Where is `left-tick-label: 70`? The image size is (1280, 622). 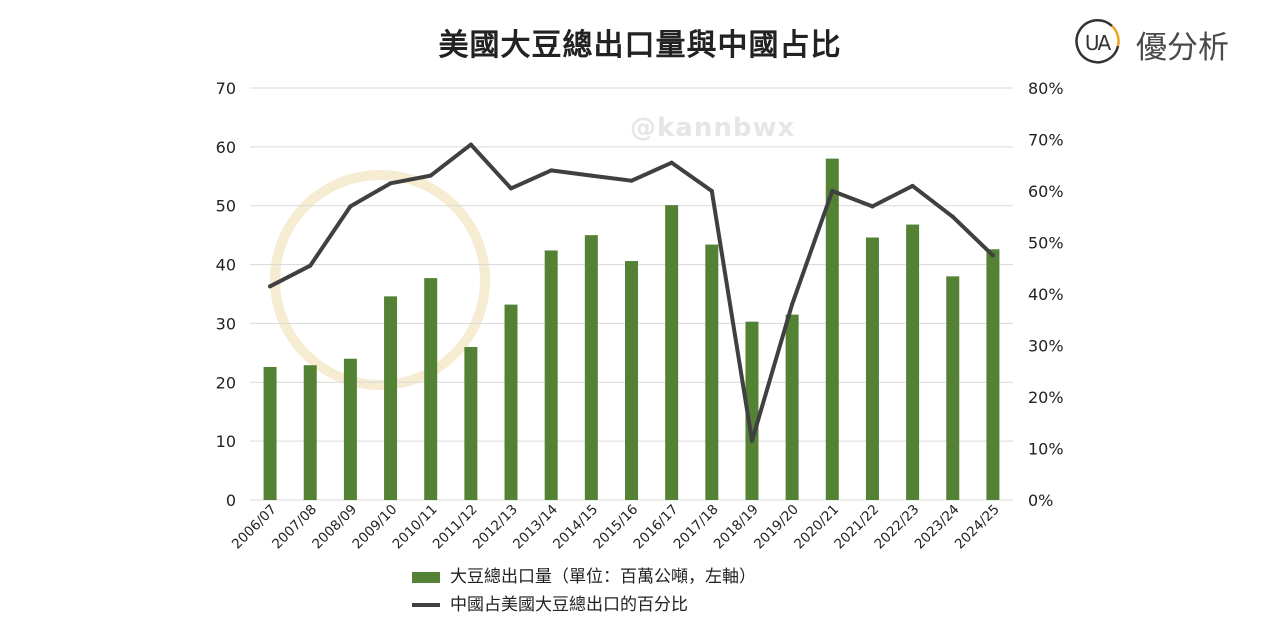 left-tick-label: 70 is located at coordinates (226, 88).